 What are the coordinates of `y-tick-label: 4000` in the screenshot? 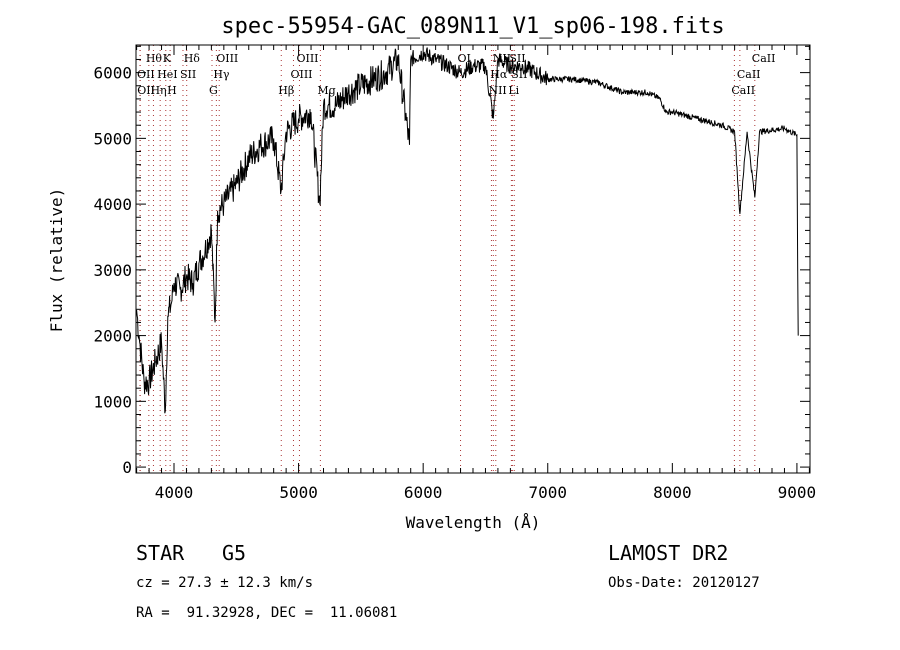 It's located at (112, 204).